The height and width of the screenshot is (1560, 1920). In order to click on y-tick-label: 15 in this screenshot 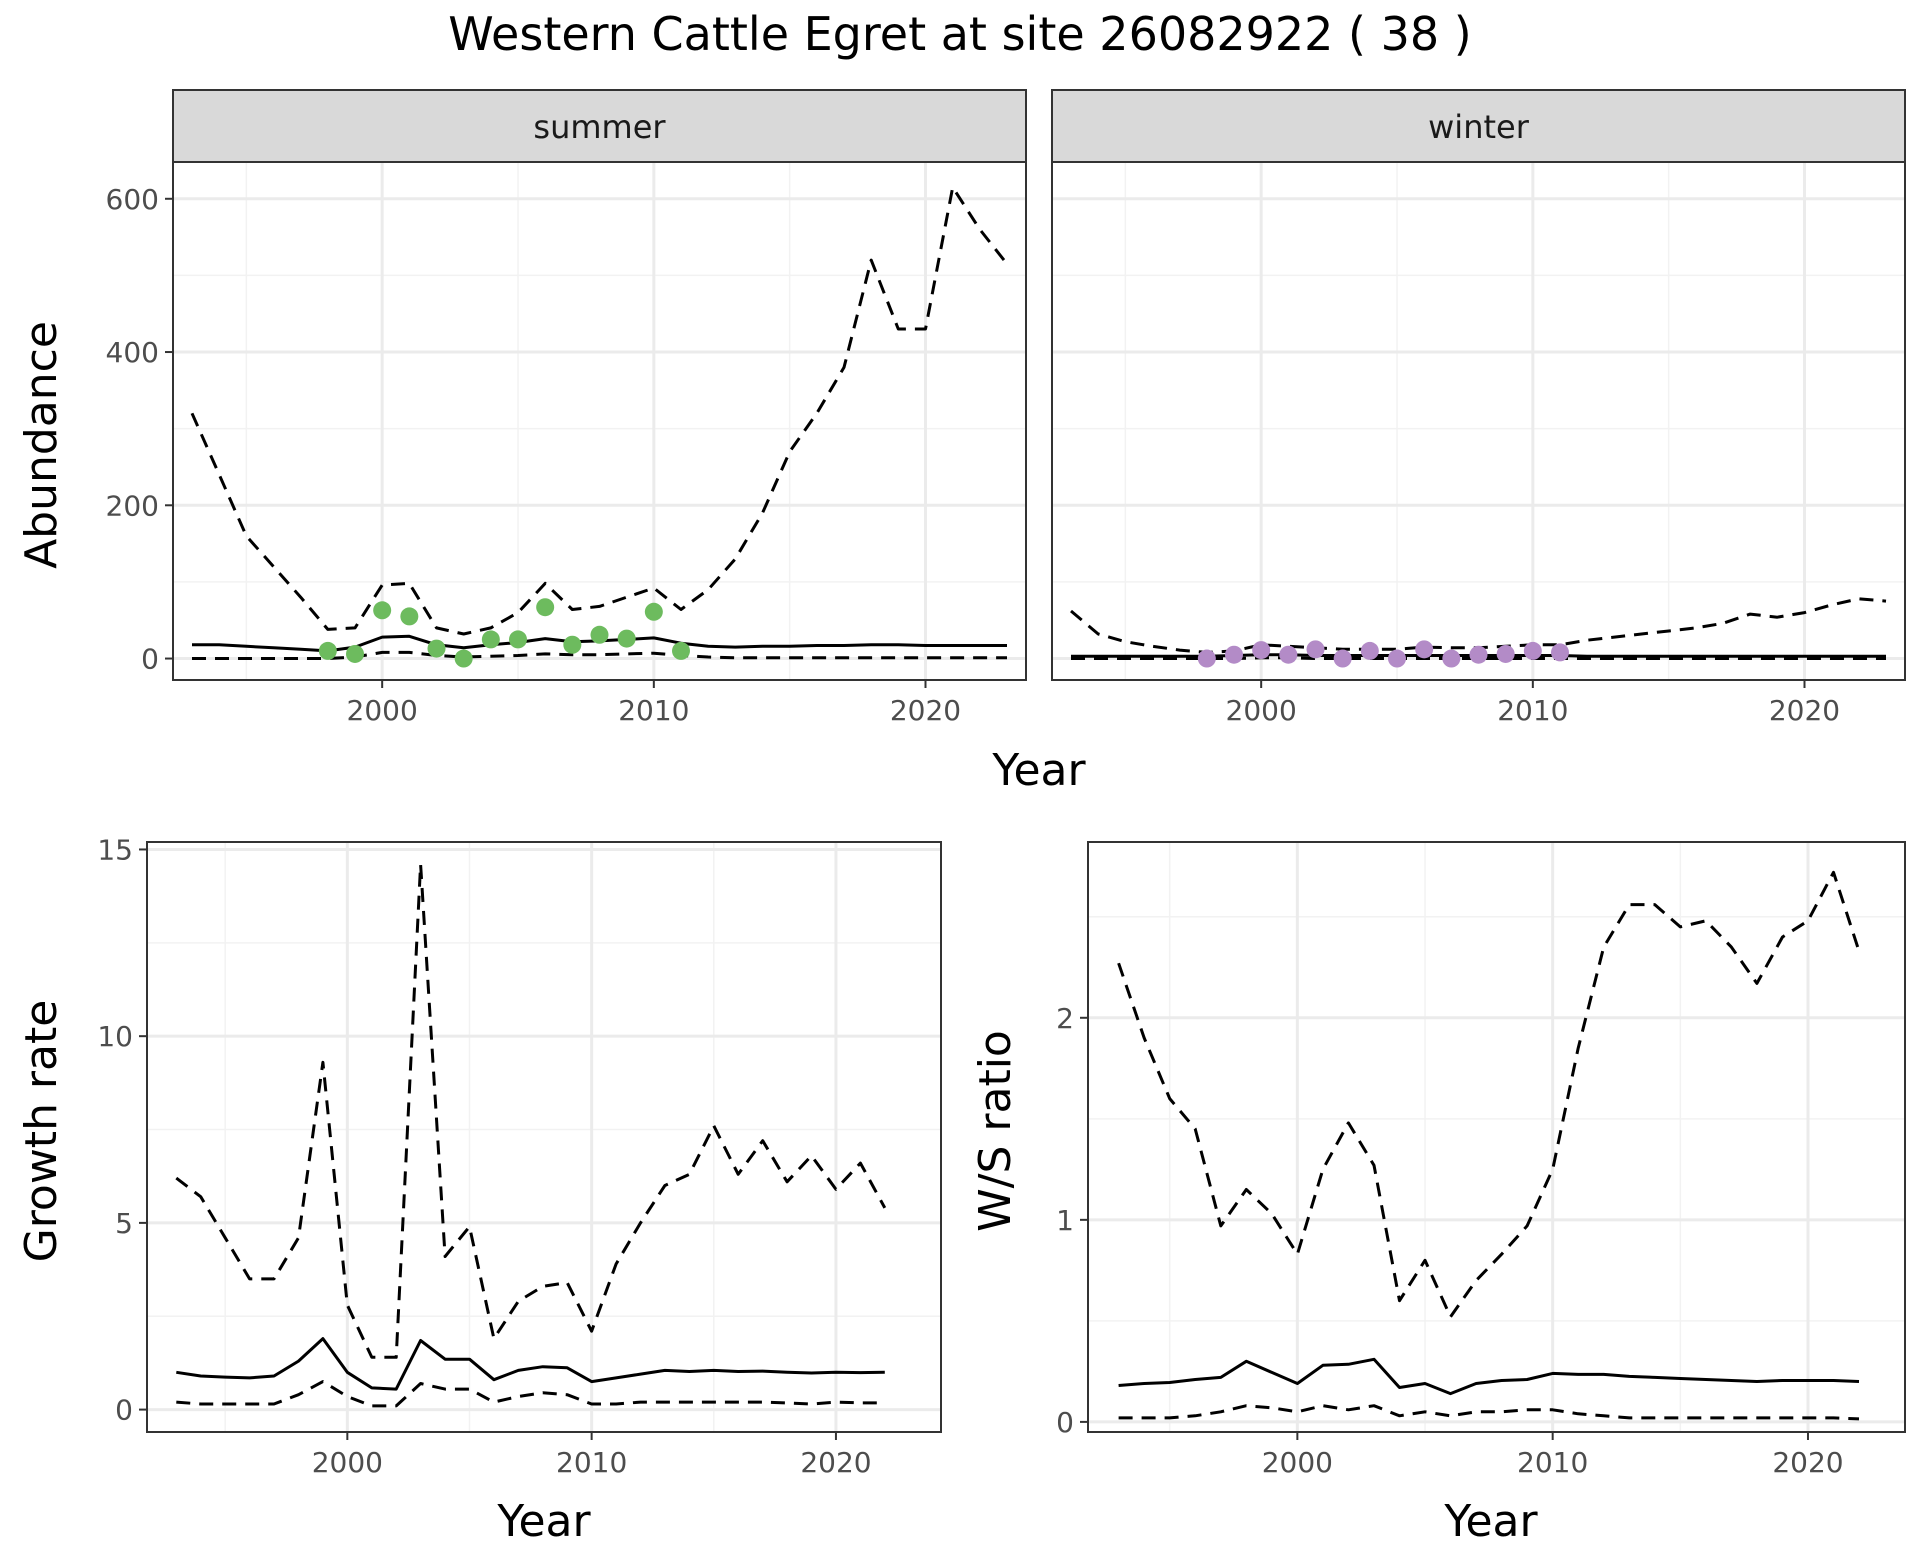, I will do `click(115, 849)`.